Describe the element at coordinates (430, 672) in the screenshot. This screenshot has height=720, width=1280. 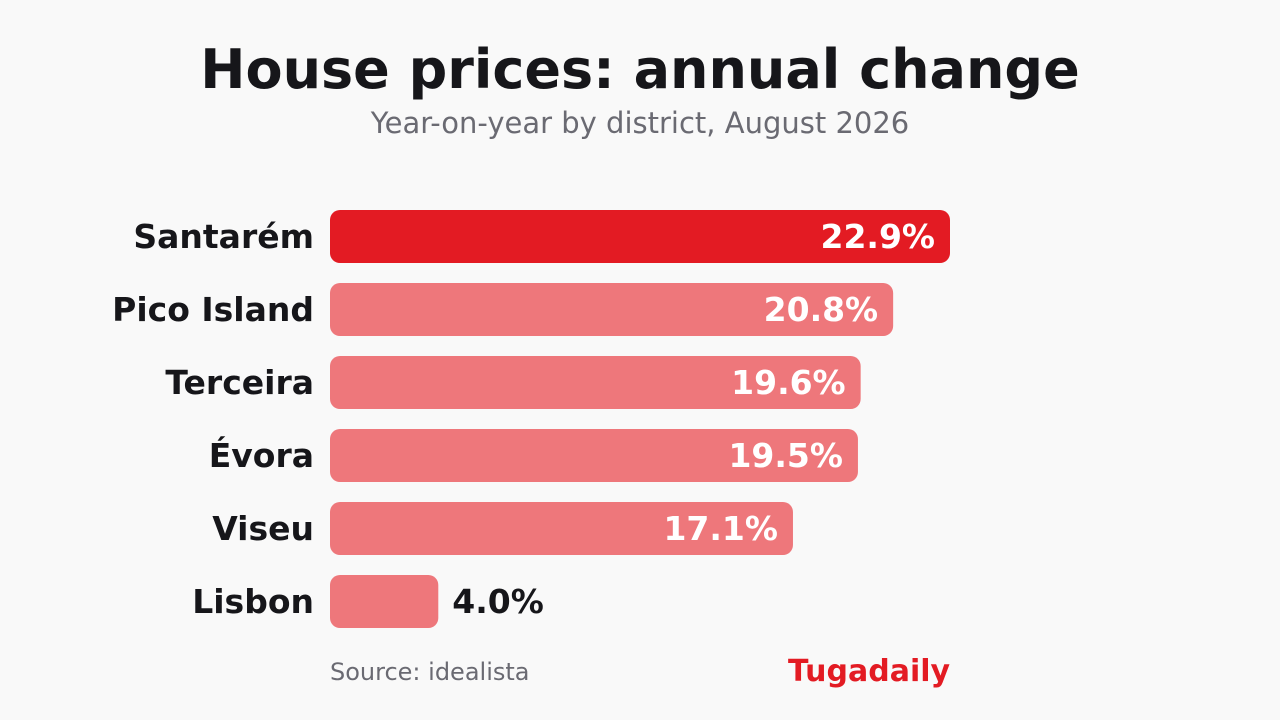
I see `source-note: Source: idealista` at that location.